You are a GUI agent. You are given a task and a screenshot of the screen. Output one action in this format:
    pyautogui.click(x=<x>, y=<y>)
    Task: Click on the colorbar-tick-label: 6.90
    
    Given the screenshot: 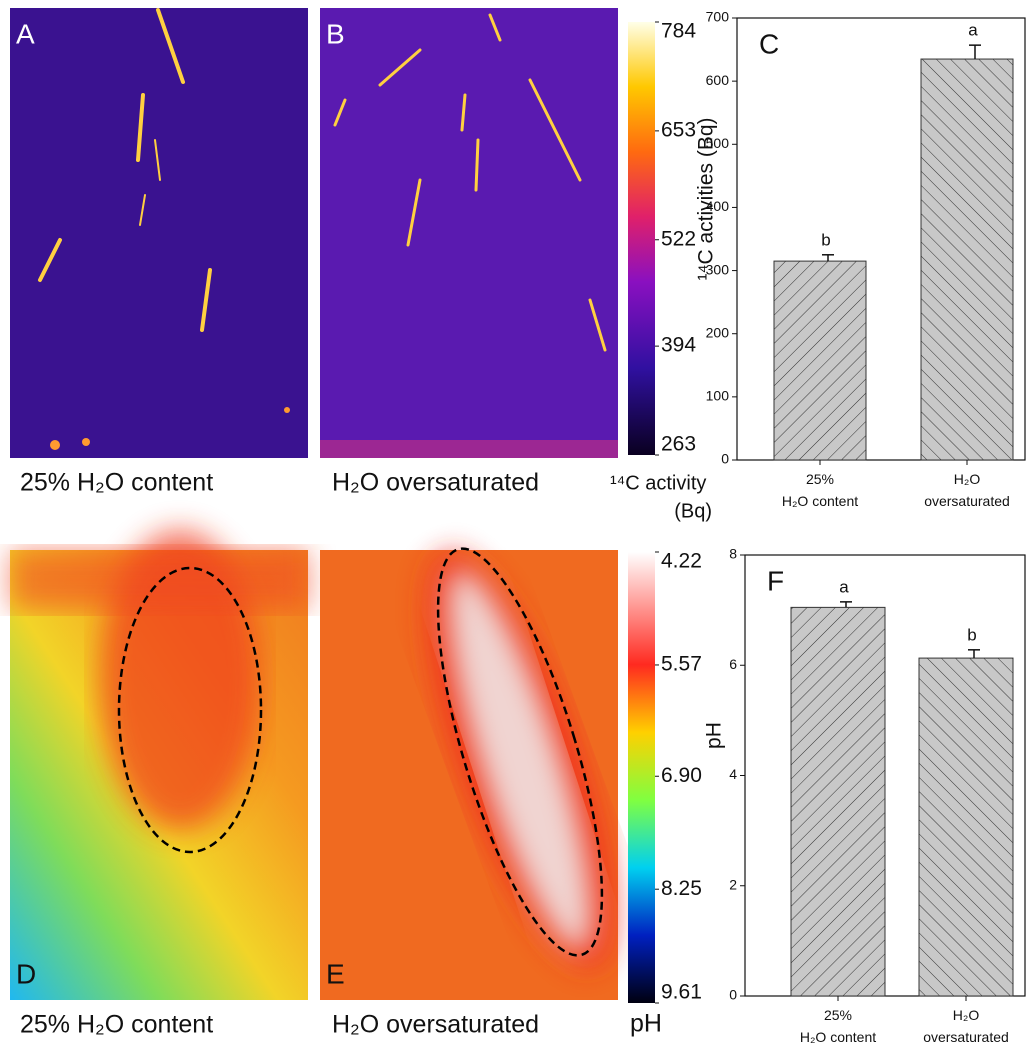 What is the action you would take?
    pyautogui.click(x=681, y=775)
    